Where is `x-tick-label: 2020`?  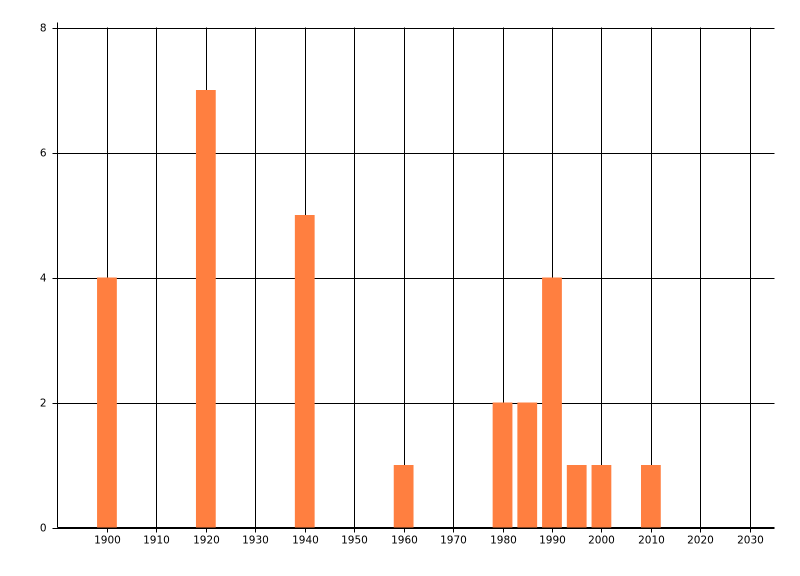
x-tick-label: 2020 is located at coordinates (700, 541).